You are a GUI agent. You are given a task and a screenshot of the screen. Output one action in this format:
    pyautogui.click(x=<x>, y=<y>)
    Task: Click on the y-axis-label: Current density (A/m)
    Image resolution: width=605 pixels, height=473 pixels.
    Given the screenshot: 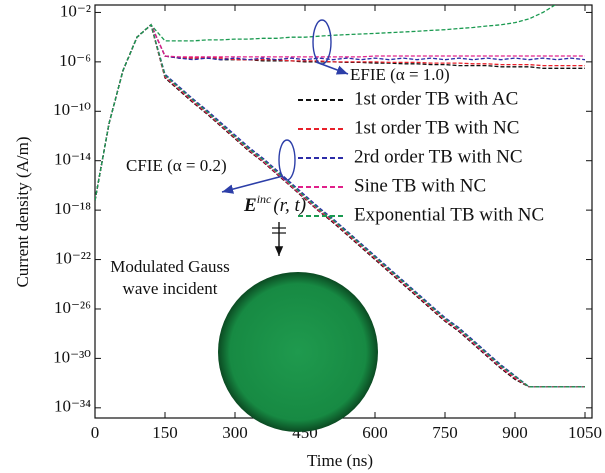 What is the action you would take?
    pyautogui.click(x=22, y=211)
    